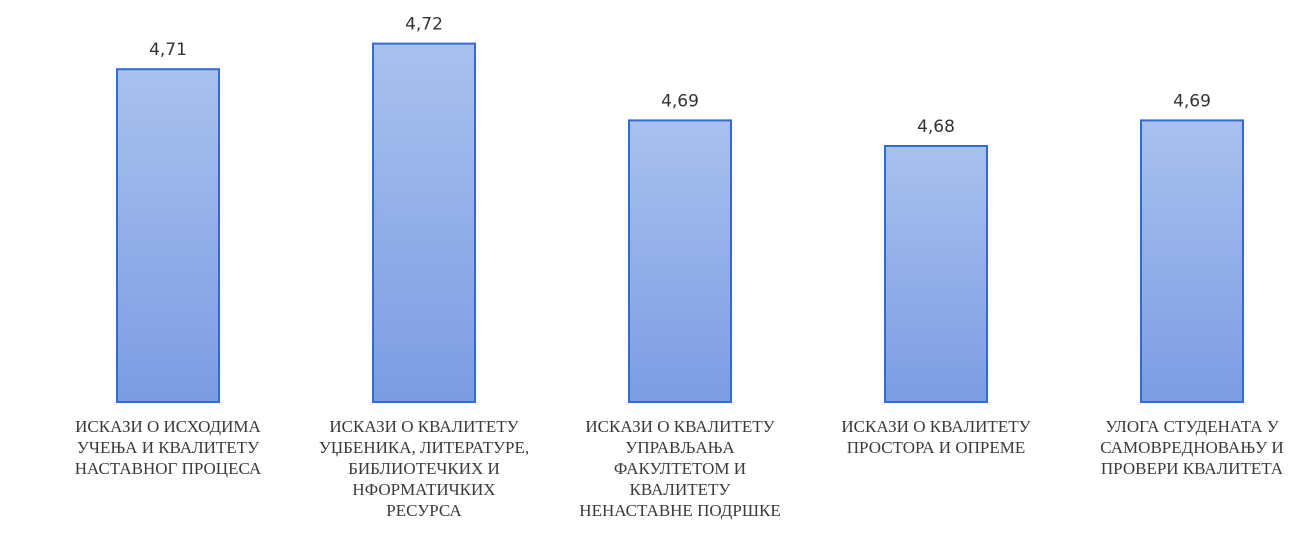  I want to click on data-label-3: 4,69, so click(680, 101).